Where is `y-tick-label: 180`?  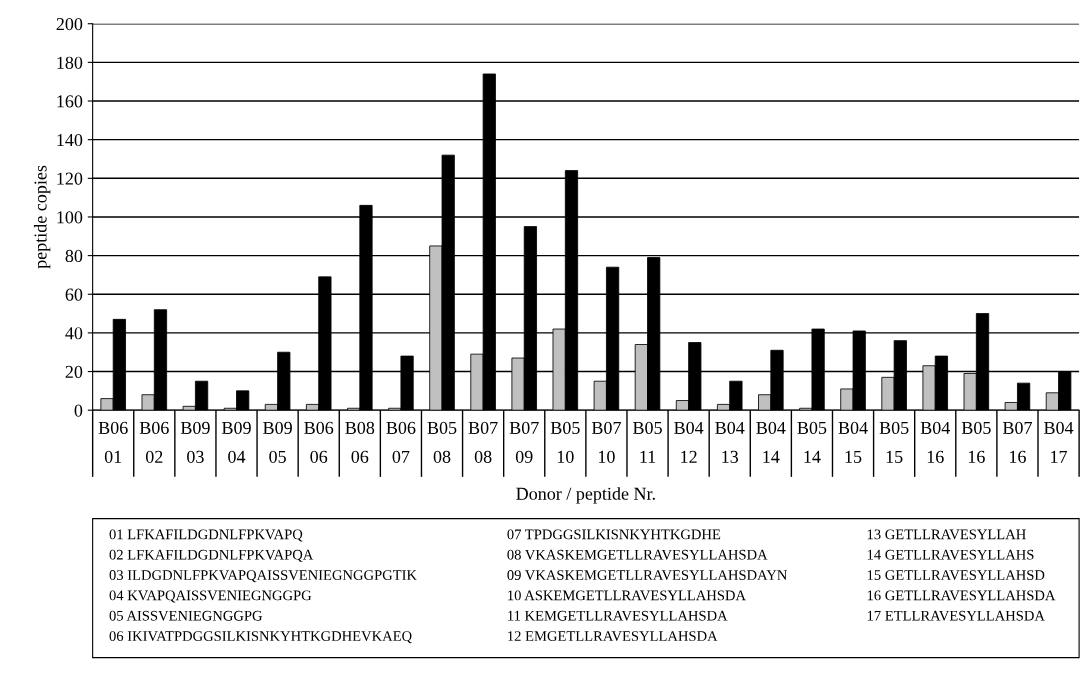
y-tick-label: 180 is located at coordinates (70, 62).